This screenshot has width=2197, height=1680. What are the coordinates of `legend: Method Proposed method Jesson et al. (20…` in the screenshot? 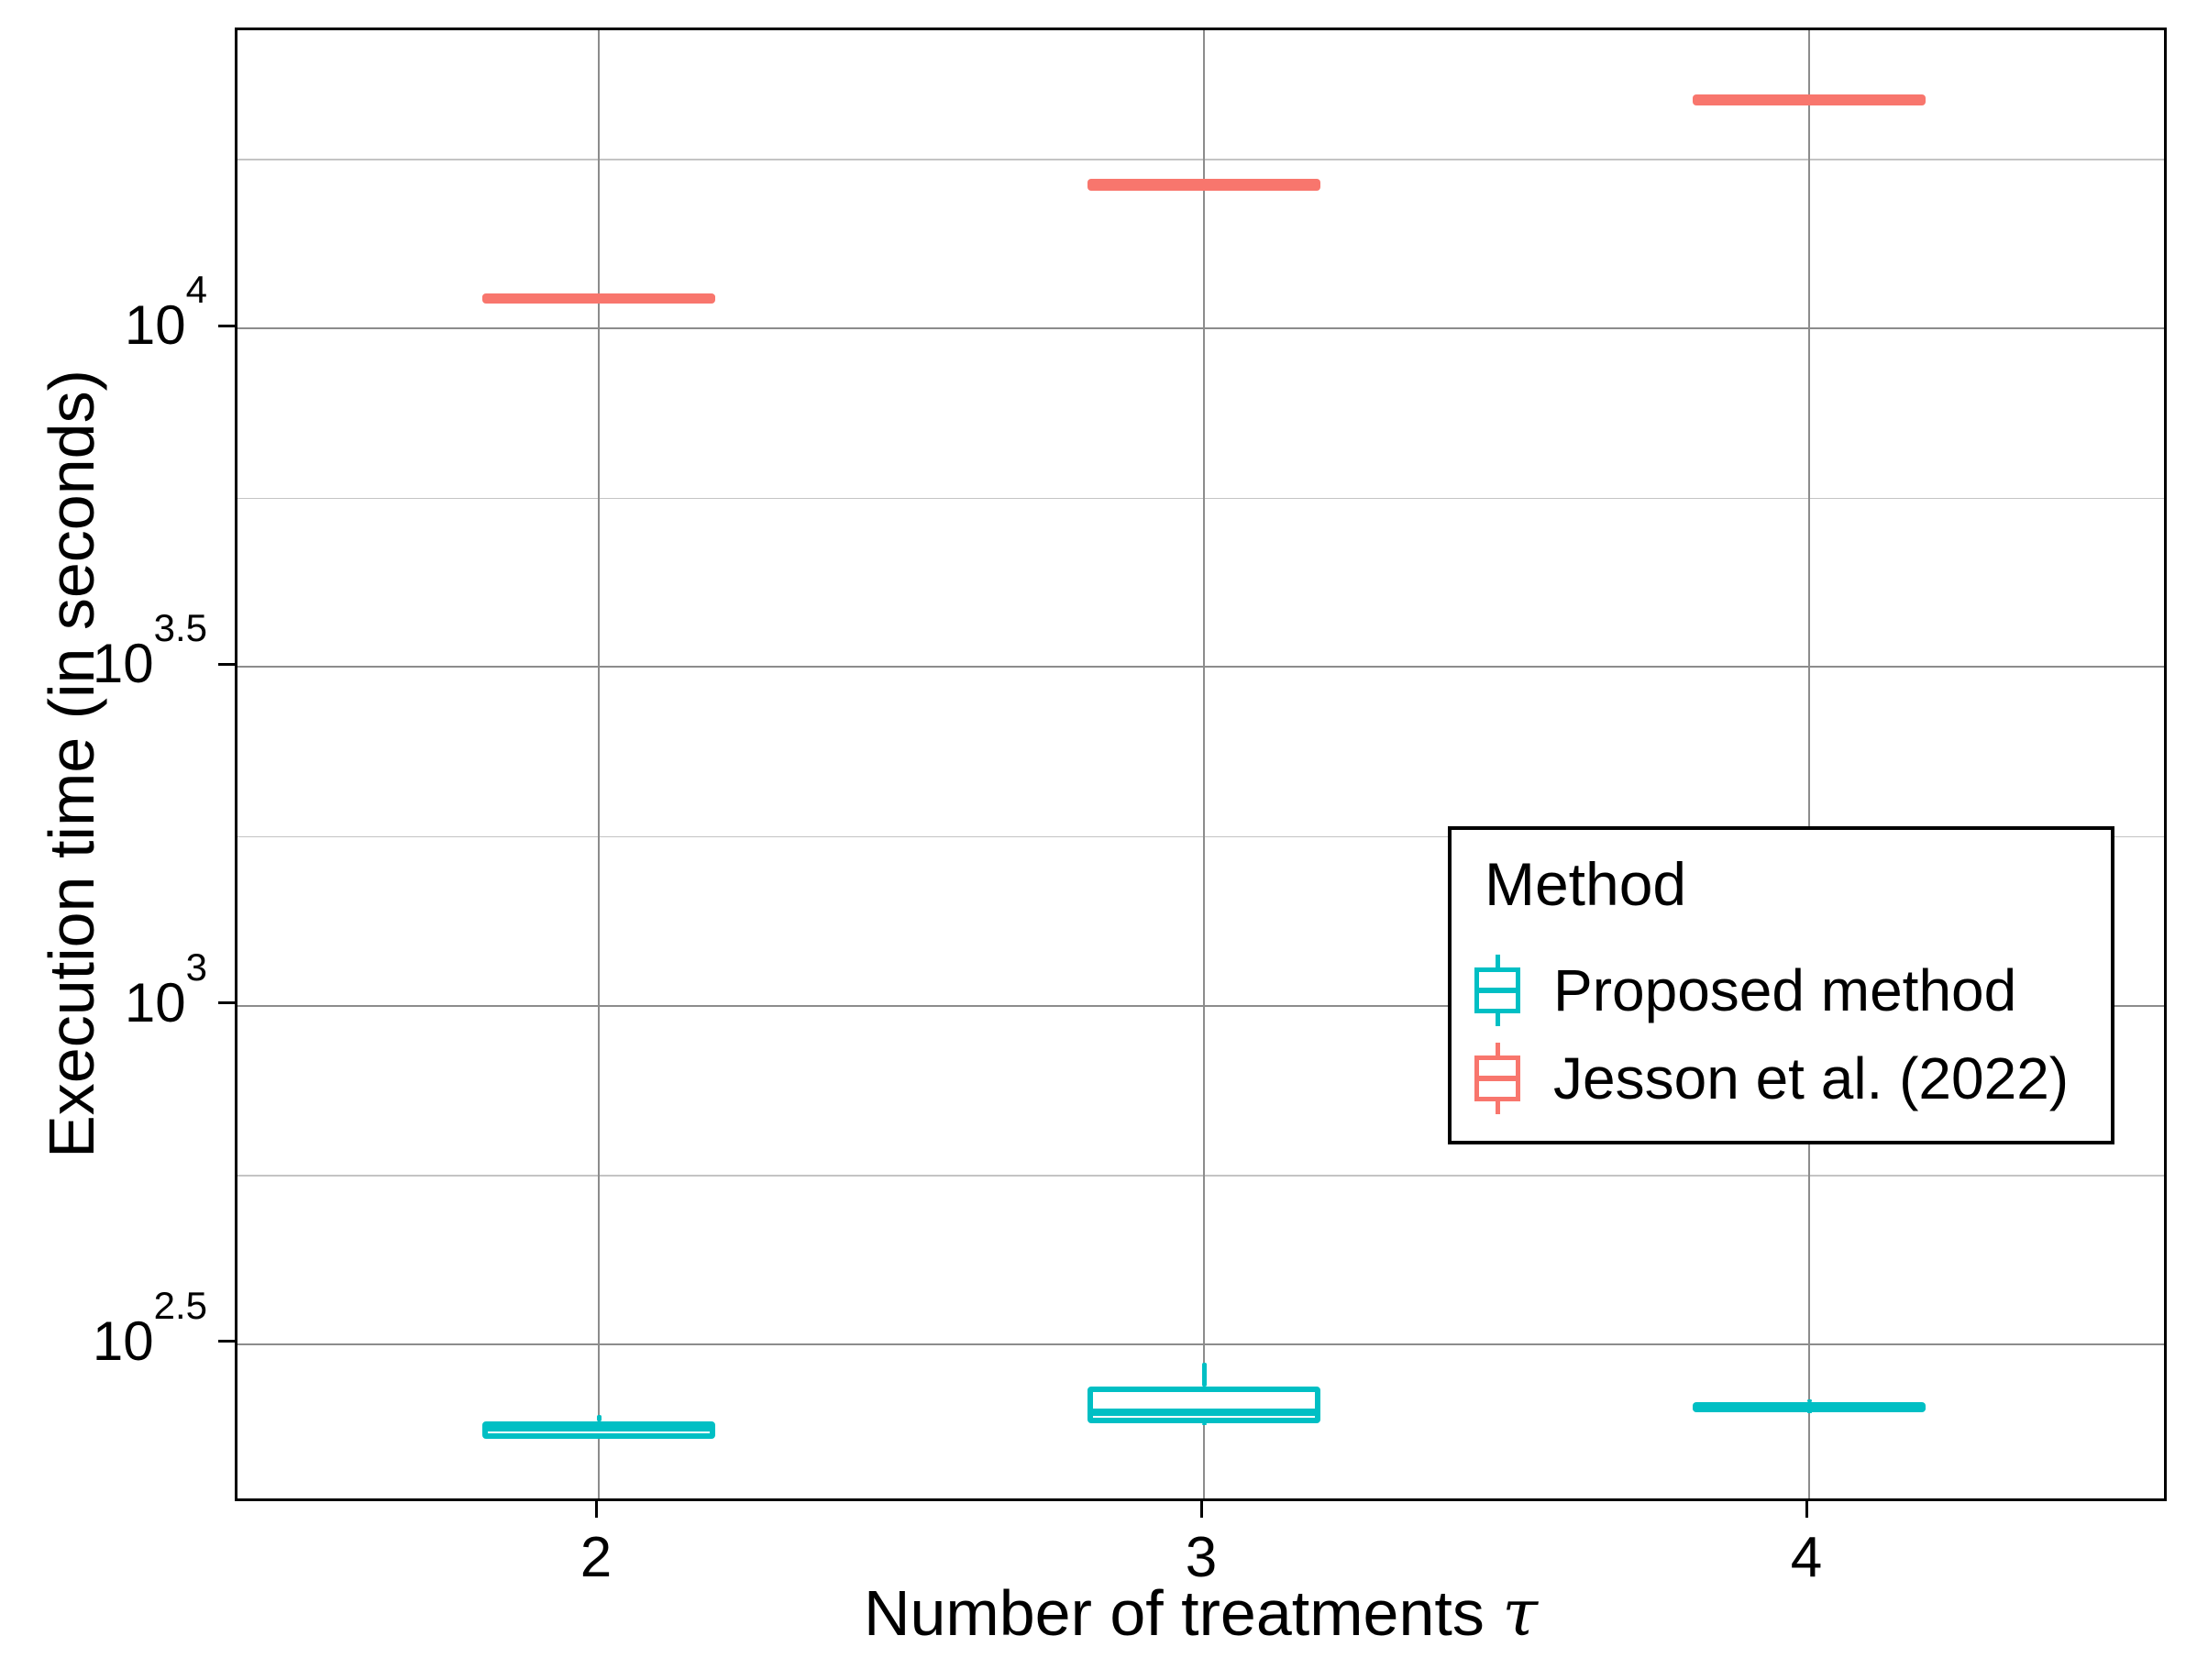 It's located at (1781, 985).